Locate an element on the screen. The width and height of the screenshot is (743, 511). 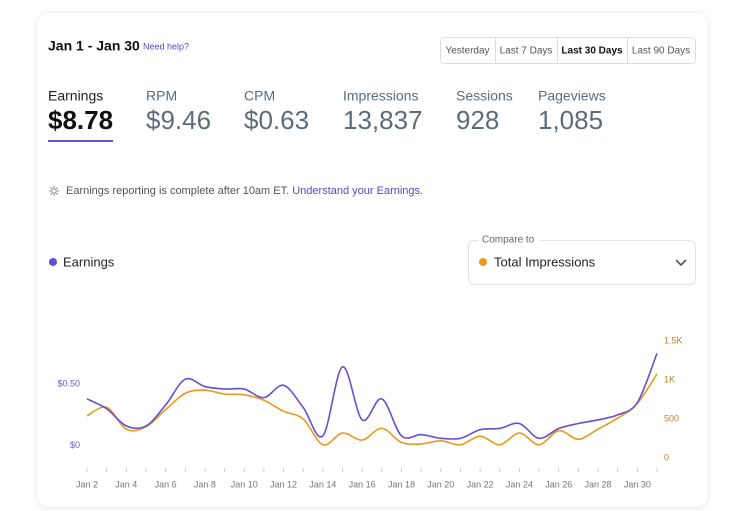
x-tick-label: Jan 18 is located at coordinates (401, 484).